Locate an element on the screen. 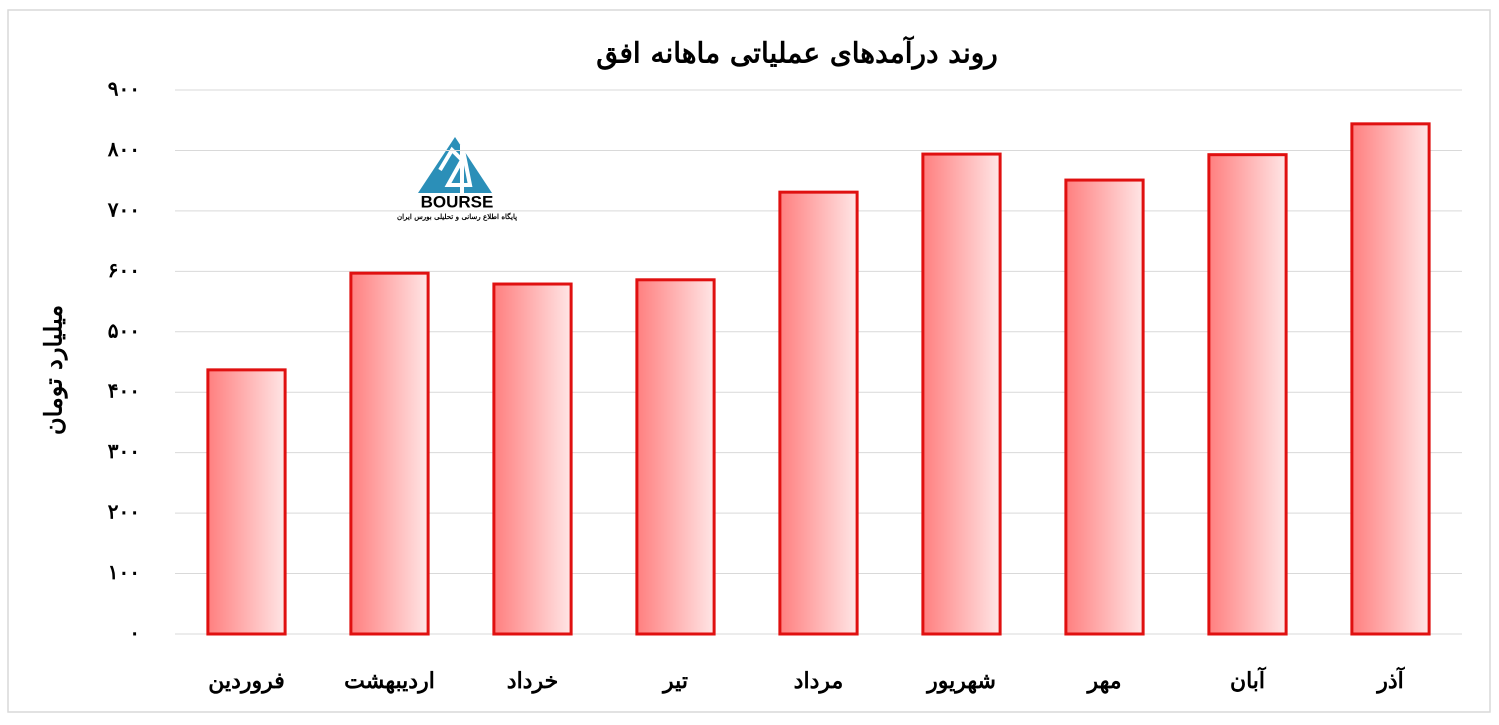 The width and height of the screenshot is (1499, 725). logo-tagline: پایگاه اطلاع رسانی و تحلیلی بورس ایران is located at coordinates (457, 217).